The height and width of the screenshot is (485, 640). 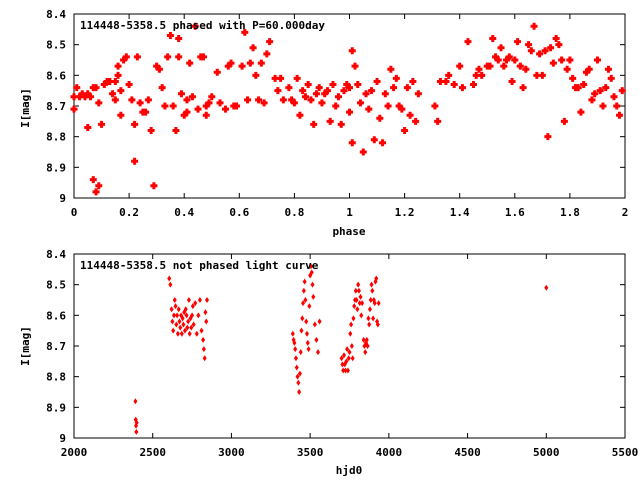 I want to click on unphased-x-axis-label: hjd0, so click(x=349, y=470).